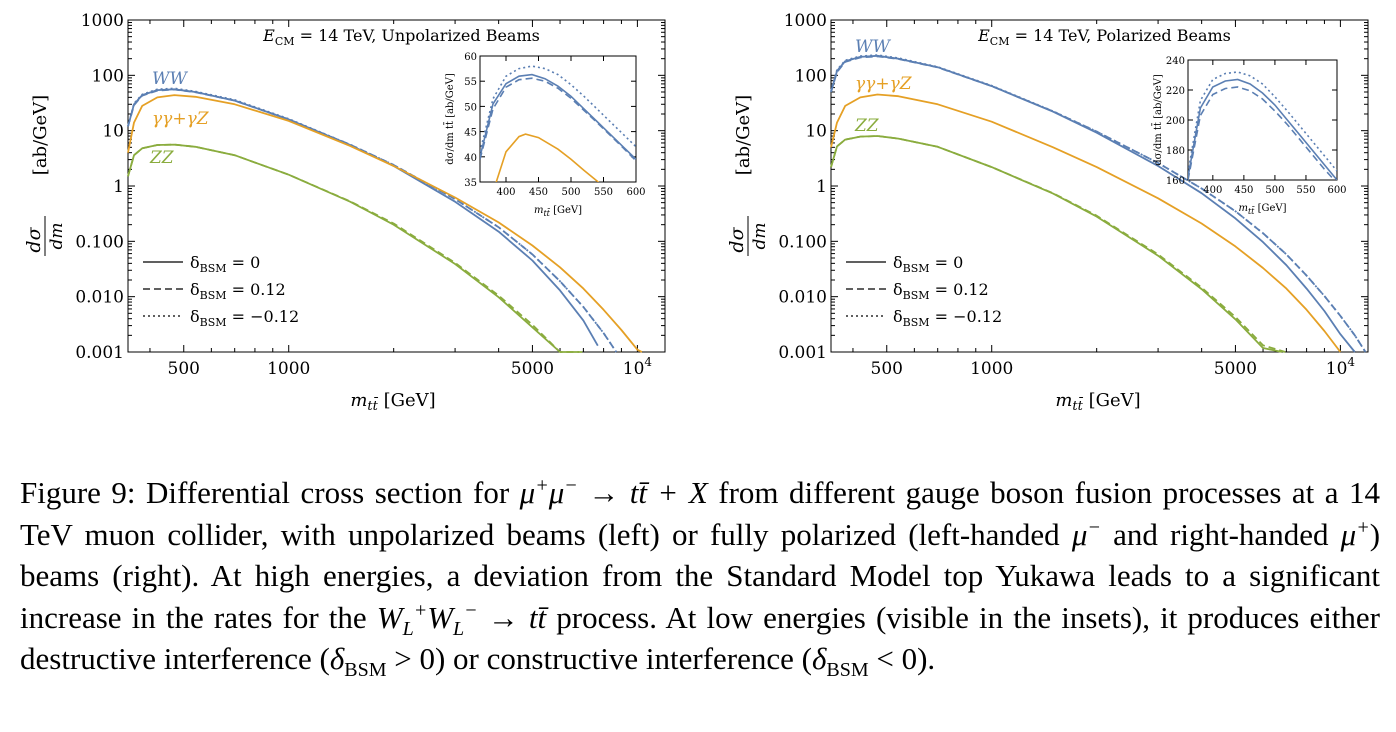 The width and height of the screenshot is (1396, 732). Describe the element at coordinates (1175, 121) in the screenshot. I see `inset-y-tick-label: 200` at that location.